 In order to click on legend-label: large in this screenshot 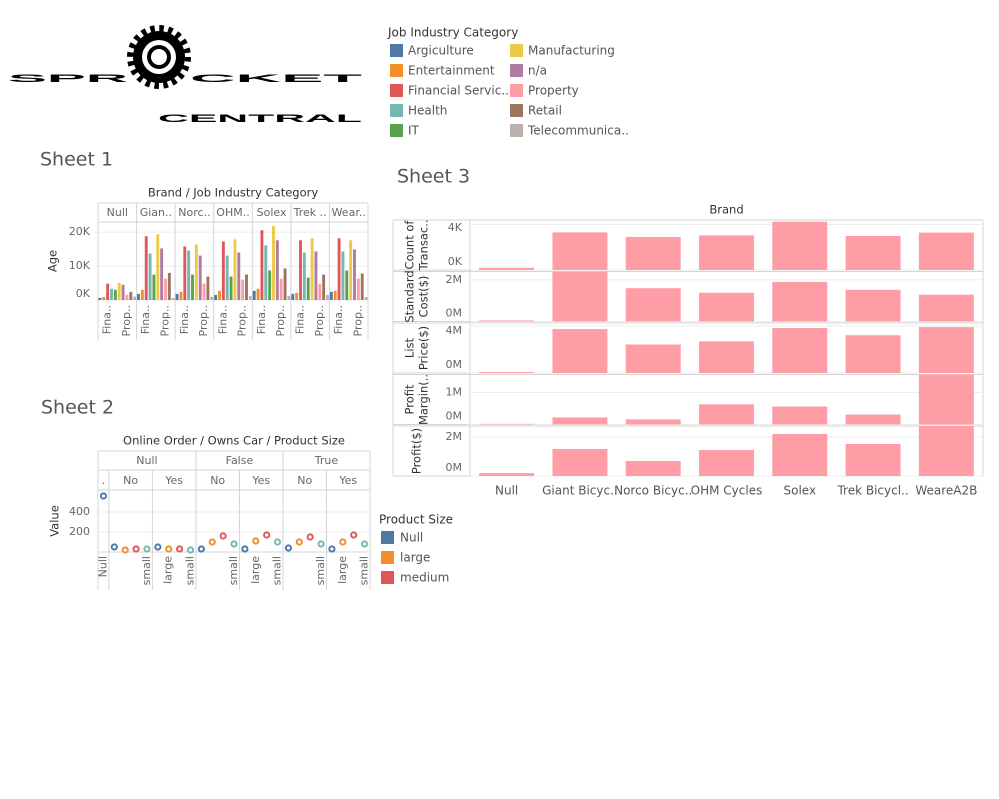, I will do `click(415, 558)`.